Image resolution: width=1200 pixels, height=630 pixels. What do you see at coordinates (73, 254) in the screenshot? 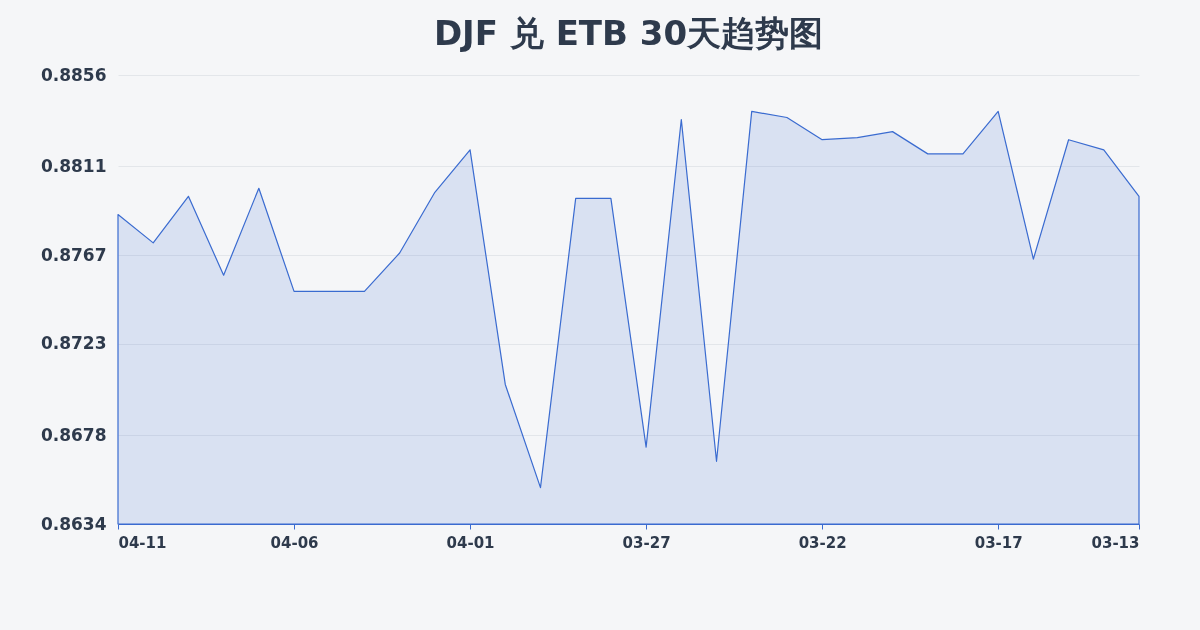
I see `y-tick-label: 0.8767` at bounding box center [73, 254].